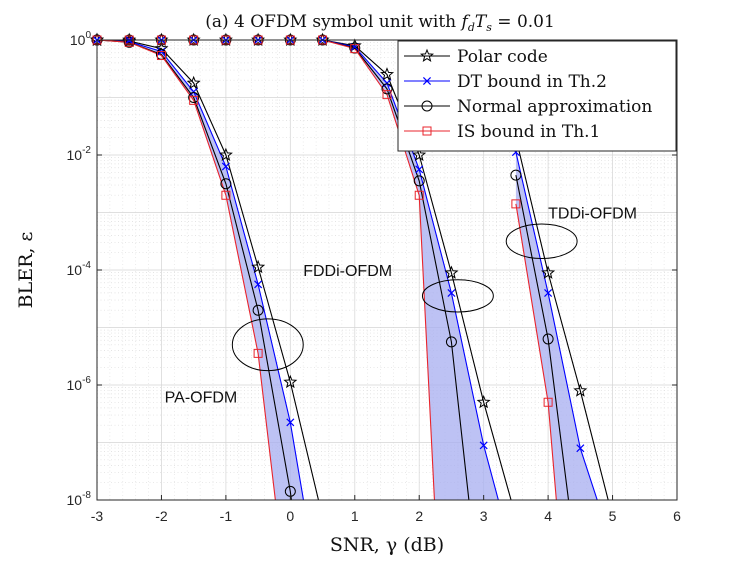 The width and height of the screenshot is (747, 561). What do you see at coordinates (81, 39) in the screenshot?
I see `y-tick-label: 10⁰` at bounding box center [81, 39].